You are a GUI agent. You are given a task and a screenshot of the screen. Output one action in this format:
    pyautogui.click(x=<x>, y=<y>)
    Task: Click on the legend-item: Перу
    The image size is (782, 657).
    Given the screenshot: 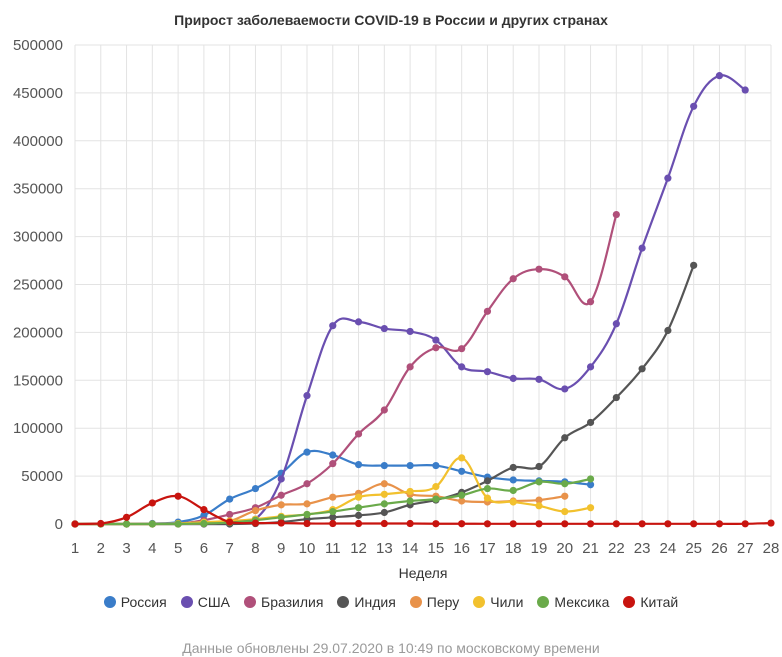 What is the action you would take?
    pyautogui.click(x=434, y=602)
    